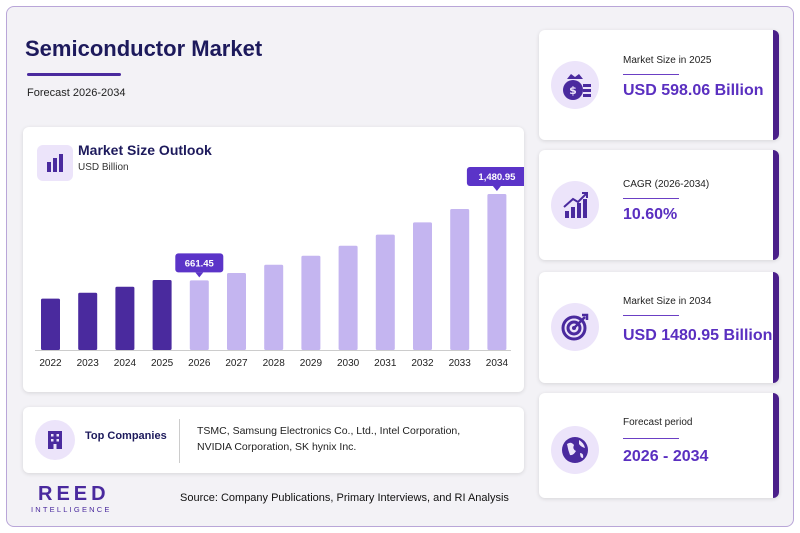  Describe the element at coordinates (236, 363) in the screenshot. I see `x-tick-label: 2027` at that location.